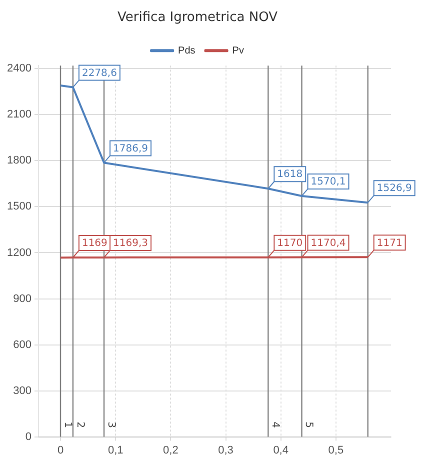  I want to click on x-tick-label: 0, so click(60, 450).